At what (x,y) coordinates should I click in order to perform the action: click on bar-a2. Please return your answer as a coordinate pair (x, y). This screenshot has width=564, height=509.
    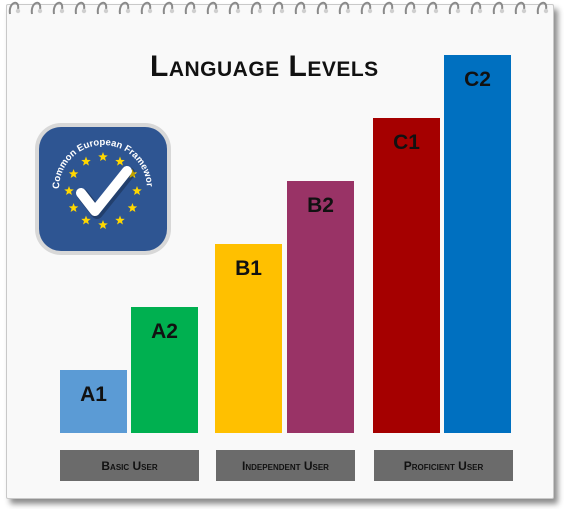
    Looking at the image, I should click on (164, 370).